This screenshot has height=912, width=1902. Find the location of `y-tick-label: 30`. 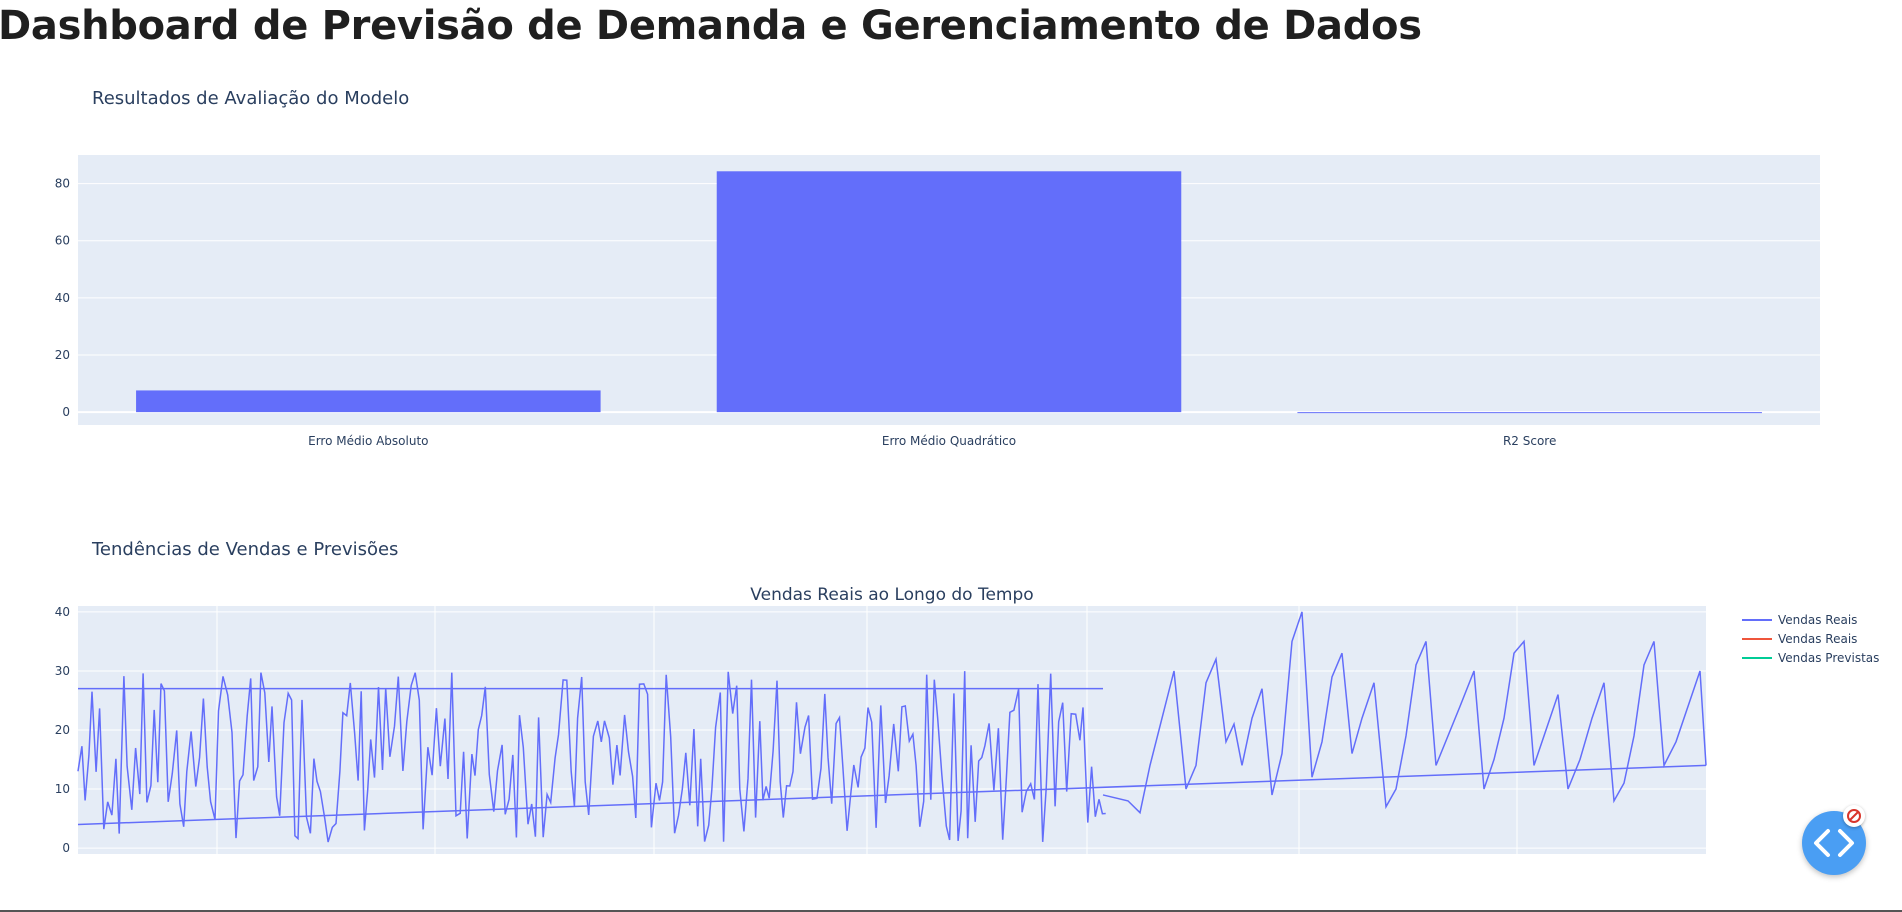

y-tick-label: 30 is located at coordinates (62, 671).